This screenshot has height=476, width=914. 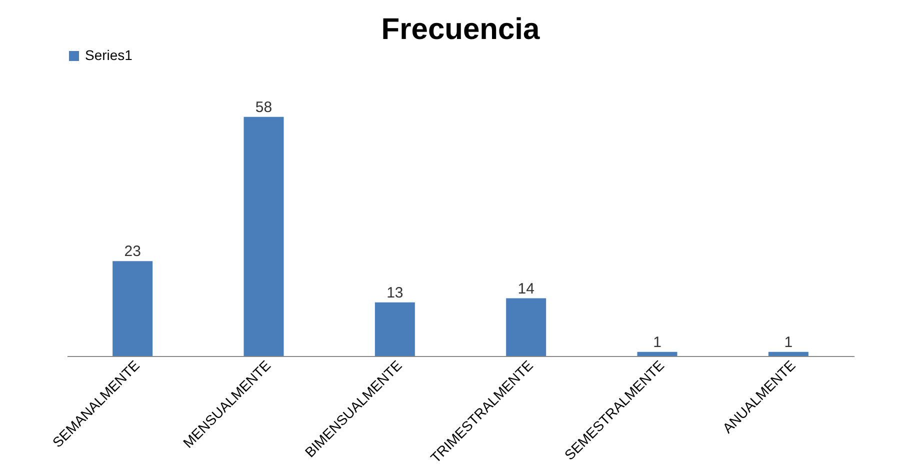 What do you see at coordinates (109, 55) in the screenshot?
I see `legend-label: Series1` at bounding box center [109, 55].